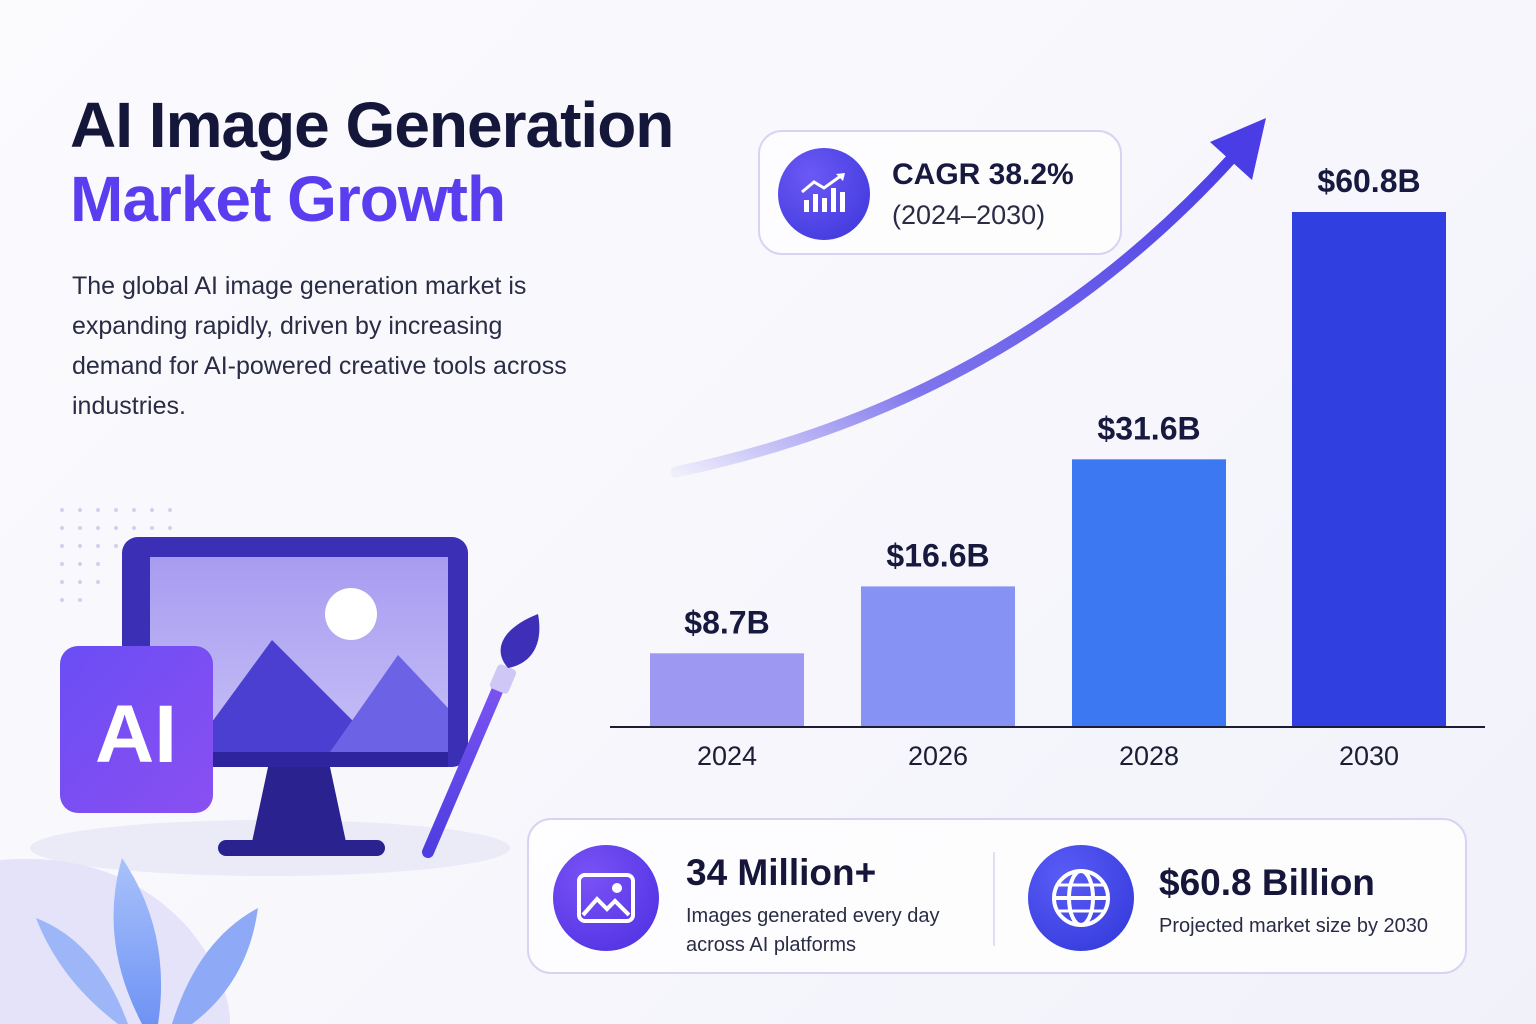  I want to click on trend-arrow, so click(968, 298).